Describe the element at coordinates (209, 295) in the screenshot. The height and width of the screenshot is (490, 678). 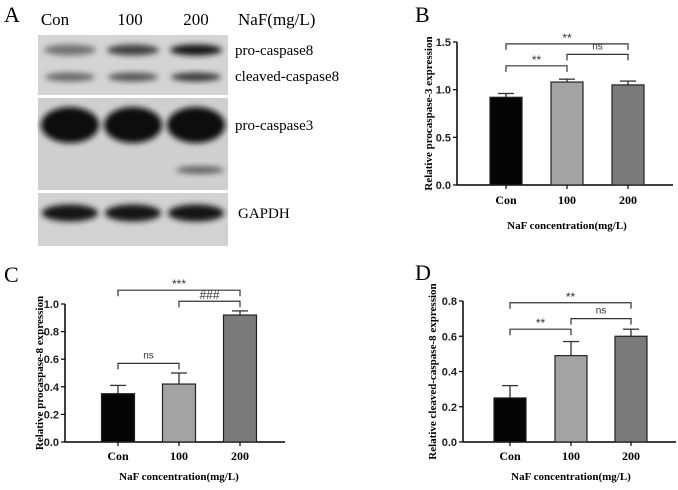
I see `significance-label: ###` at that location.